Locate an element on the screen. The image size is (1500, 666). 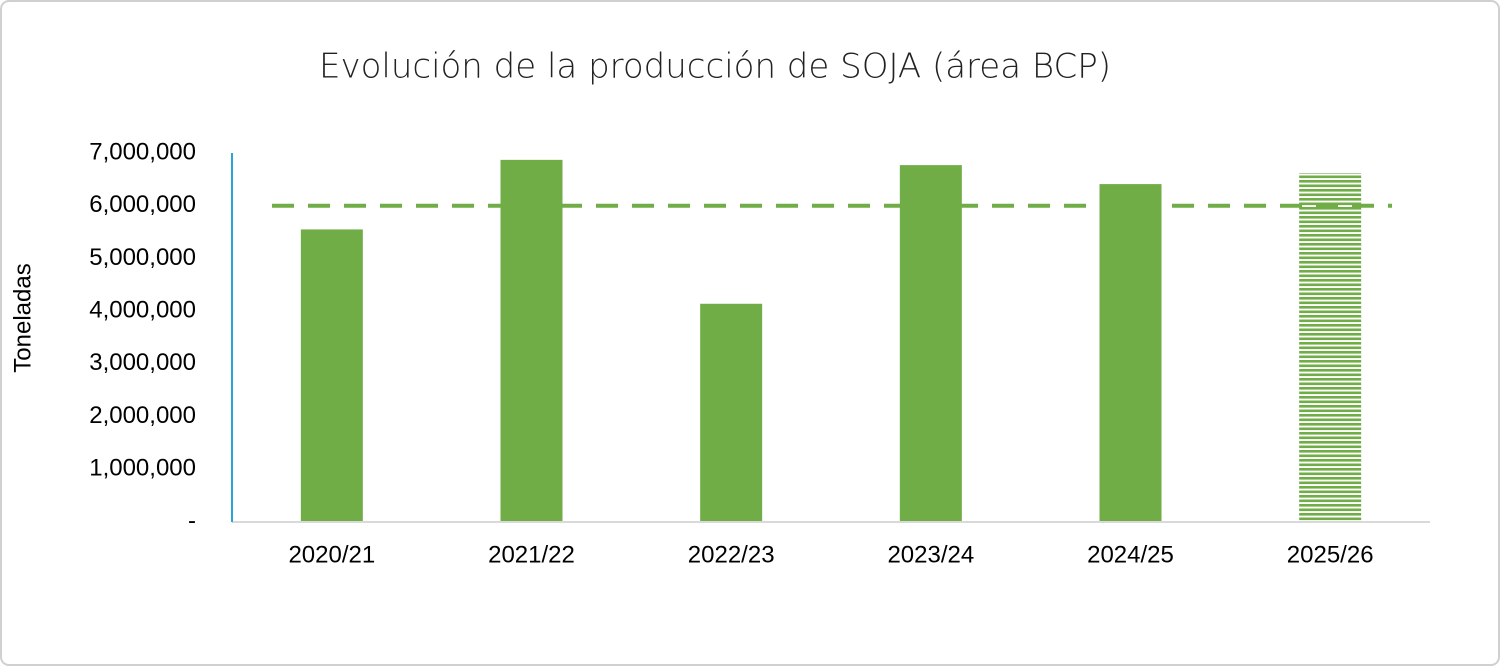
y-tick-label: 5,000,000 is located at coordinates (142, 257).